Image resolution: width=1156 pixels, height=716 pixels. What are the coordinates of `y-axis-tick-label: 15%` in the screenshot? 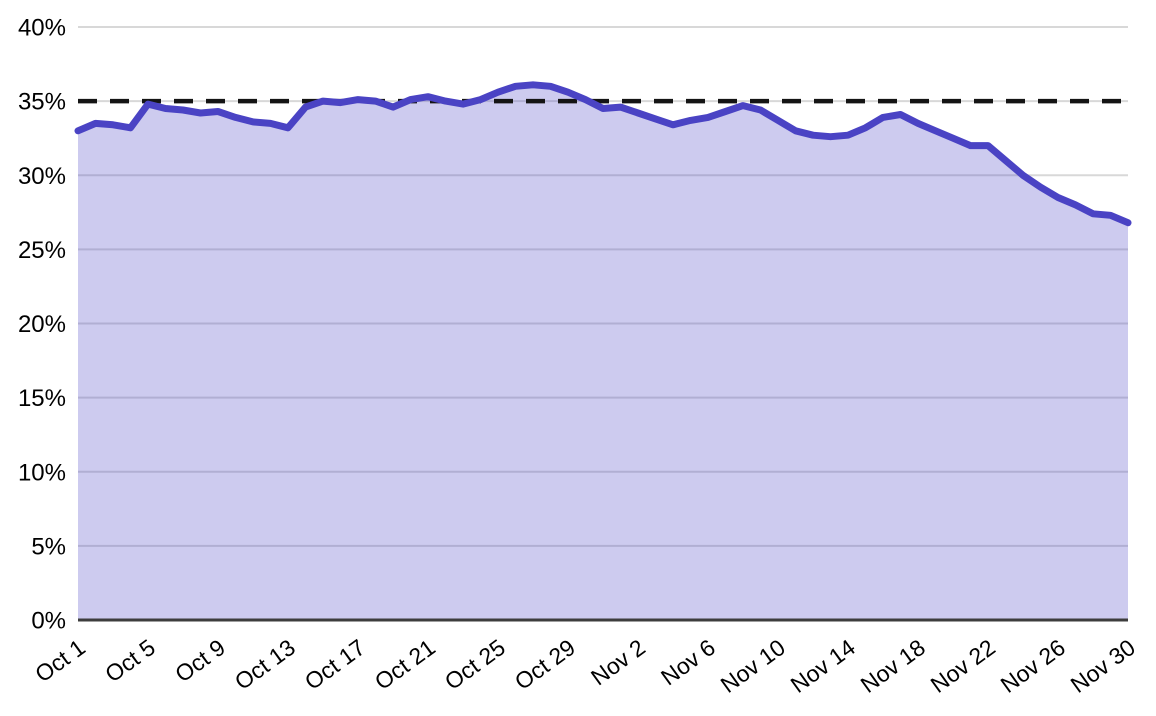 It's located at (42, 398).